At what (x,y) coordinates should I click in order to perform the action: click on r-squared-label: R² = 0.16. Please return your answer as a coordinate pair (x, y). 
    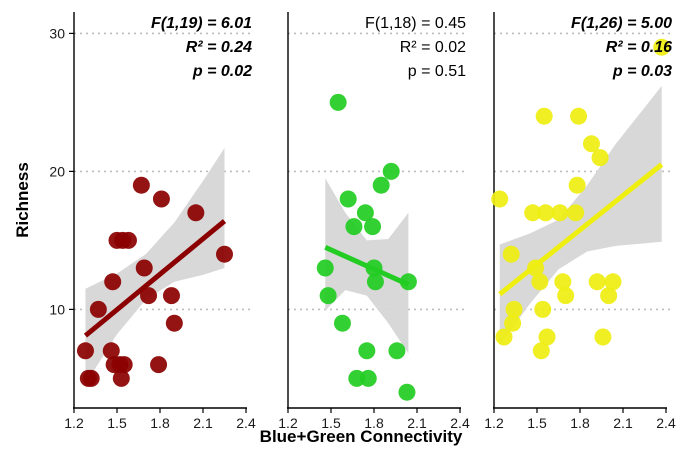
    Looking at the image, I should click on (639, 47).